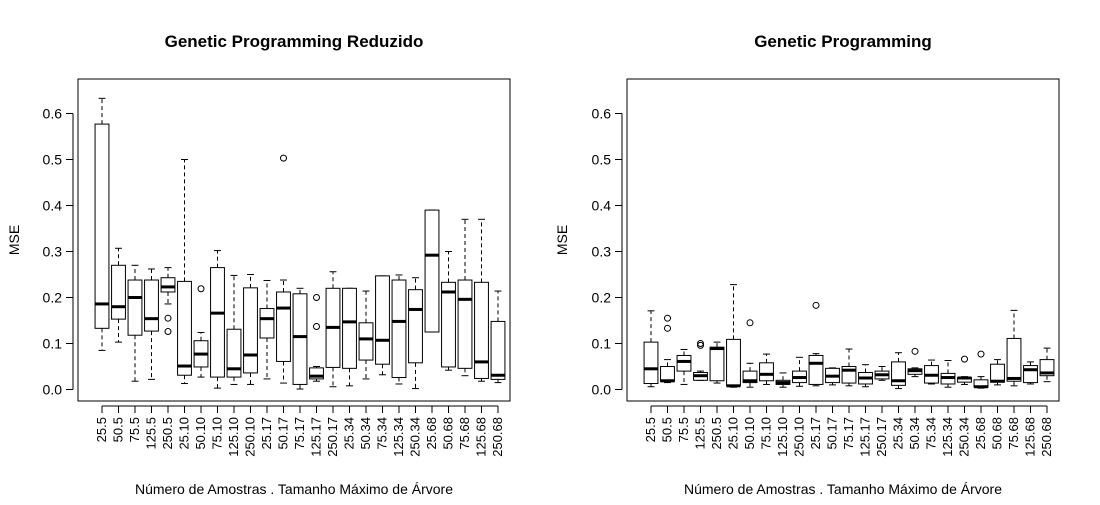  Describe the element at coordinates (931, 433) in the screenshot. I see `x-tick-label: 75.34` at that location.